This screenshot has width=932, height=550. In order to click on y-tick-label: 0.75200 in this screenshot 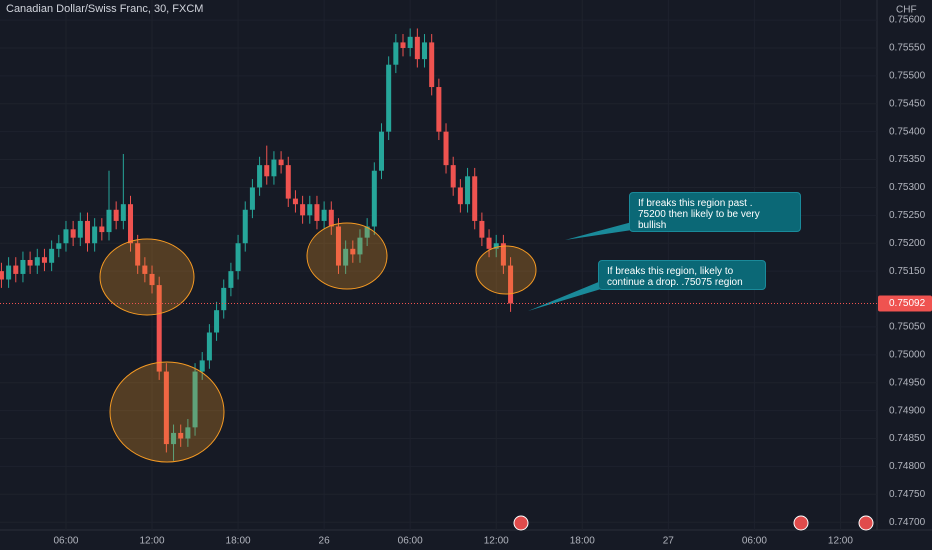, I will do `click(907, 243)`.